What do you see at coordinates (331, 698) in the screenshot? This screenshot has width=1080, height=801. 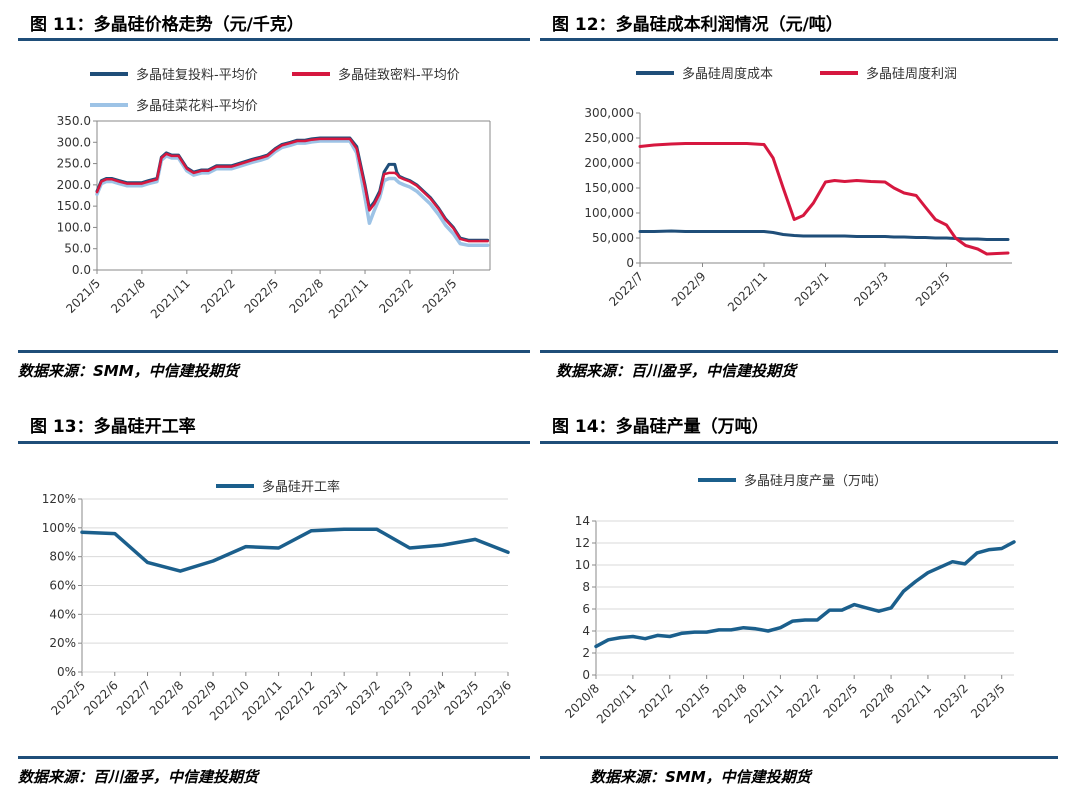 I see `chart13-x-tick-label: 2023/1` at bounding box center [331, 698].